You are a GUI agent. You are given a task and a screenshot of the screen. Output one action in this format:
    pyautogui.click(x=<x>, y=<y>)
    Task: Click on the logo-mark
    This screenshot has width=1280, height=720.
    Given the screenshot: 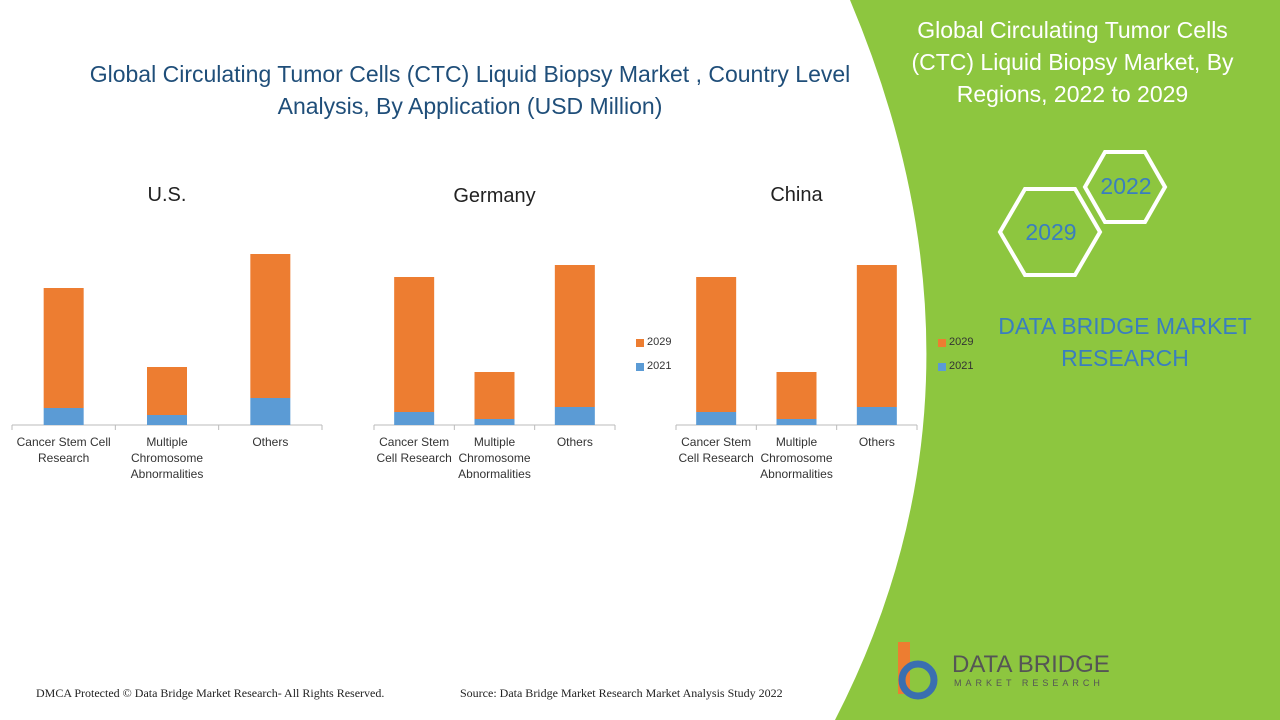 What is the action you would take?
    pyautogui.click(x=918, y=680)
    